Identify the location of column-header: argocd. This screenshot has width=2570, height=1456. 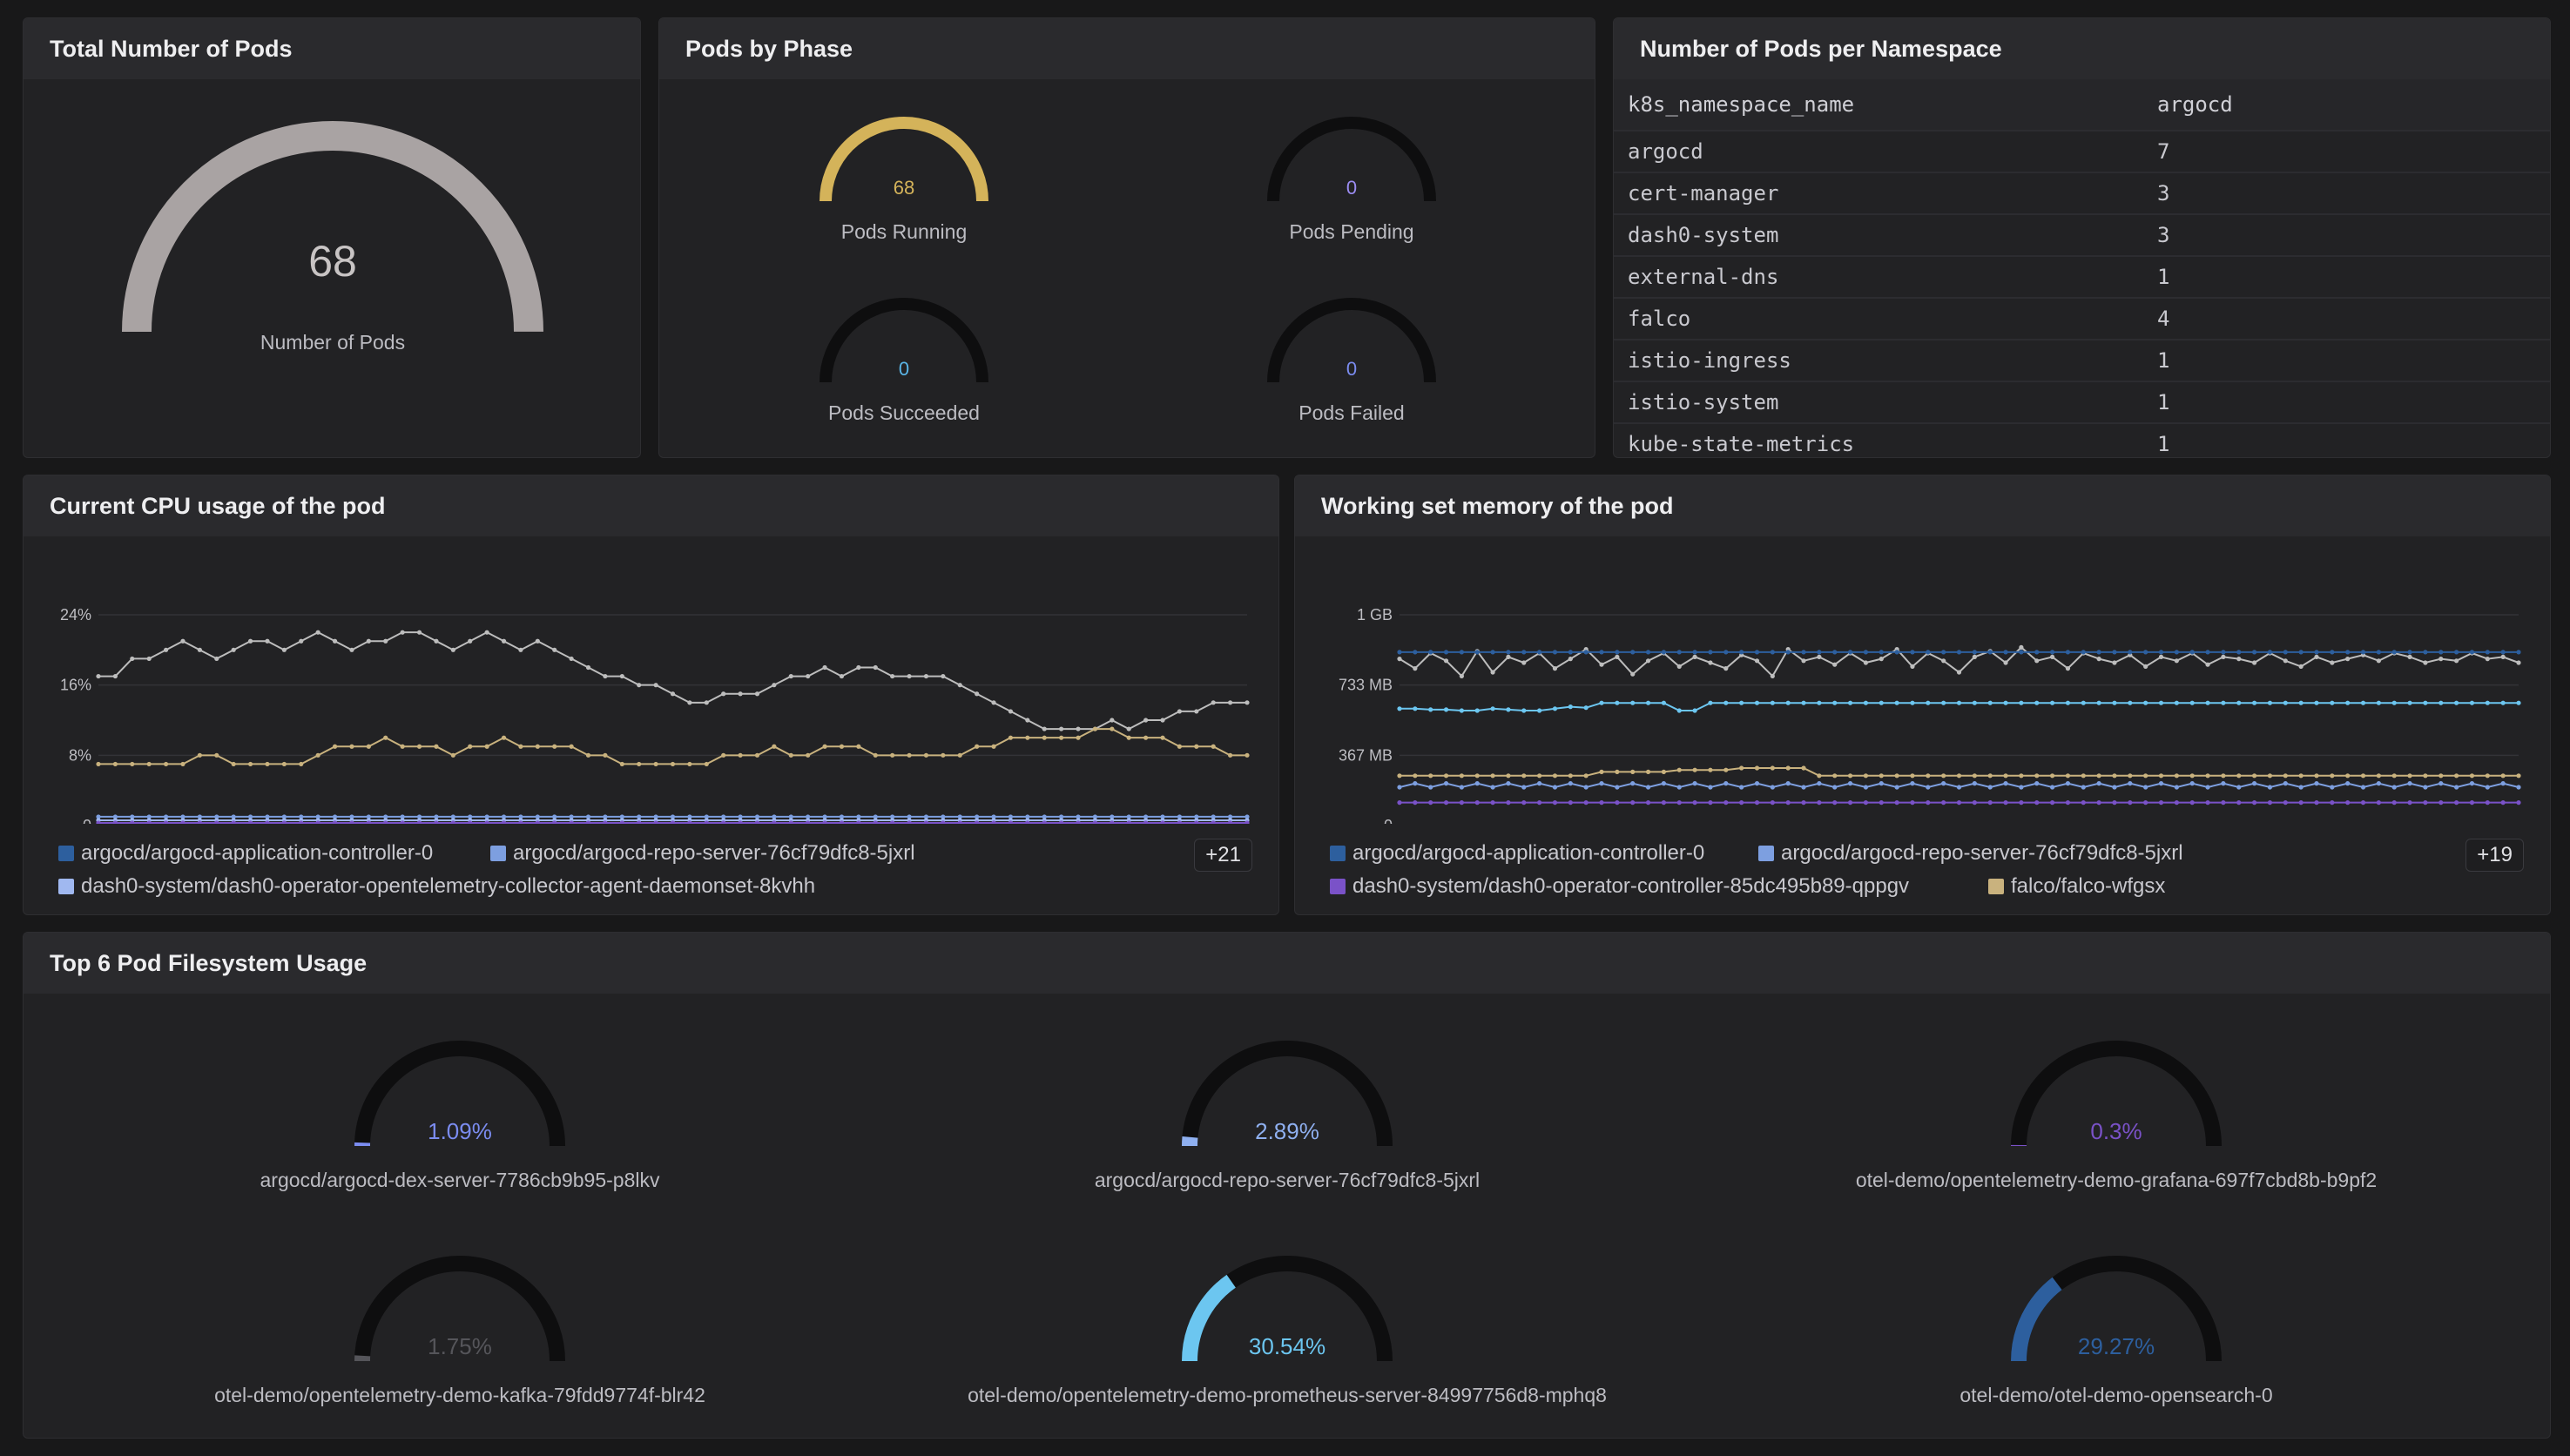
(2353, 105).